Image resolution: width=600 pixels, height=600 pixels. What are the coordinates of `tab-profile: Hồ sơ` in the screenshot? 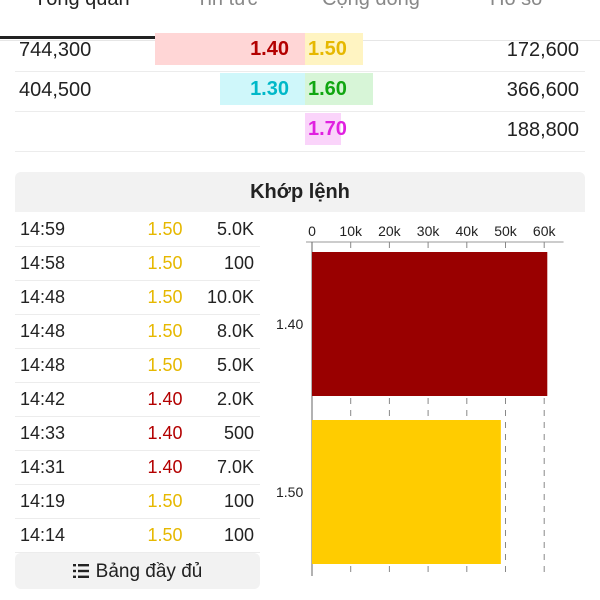 It's located at (517, 5).